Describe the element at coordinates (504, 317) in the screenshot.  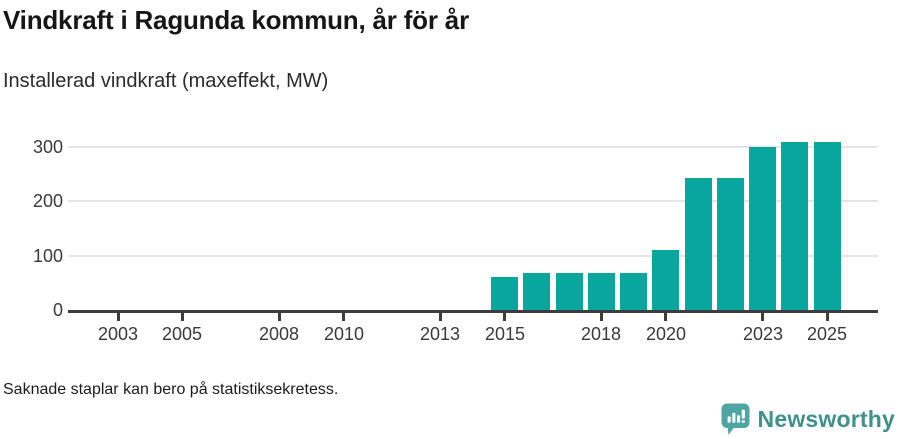
I see `x-tick-2015` at that location.